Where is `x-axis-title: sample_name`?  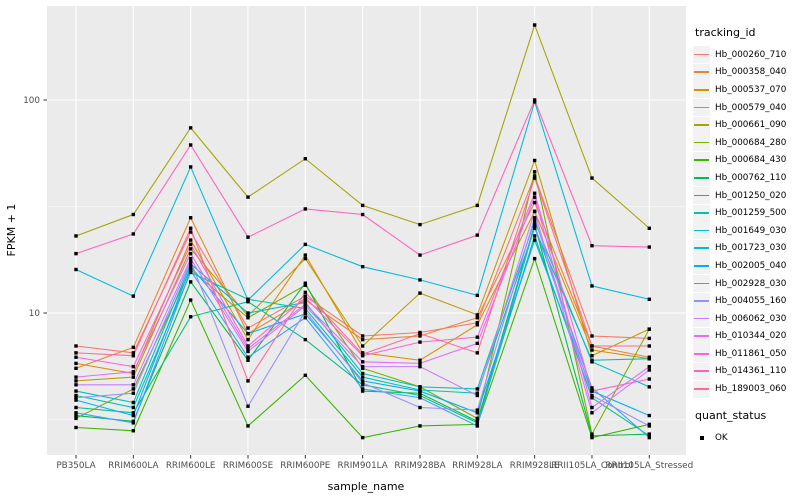 x-axis-title: sample_name is located at coordinates (366, 486).